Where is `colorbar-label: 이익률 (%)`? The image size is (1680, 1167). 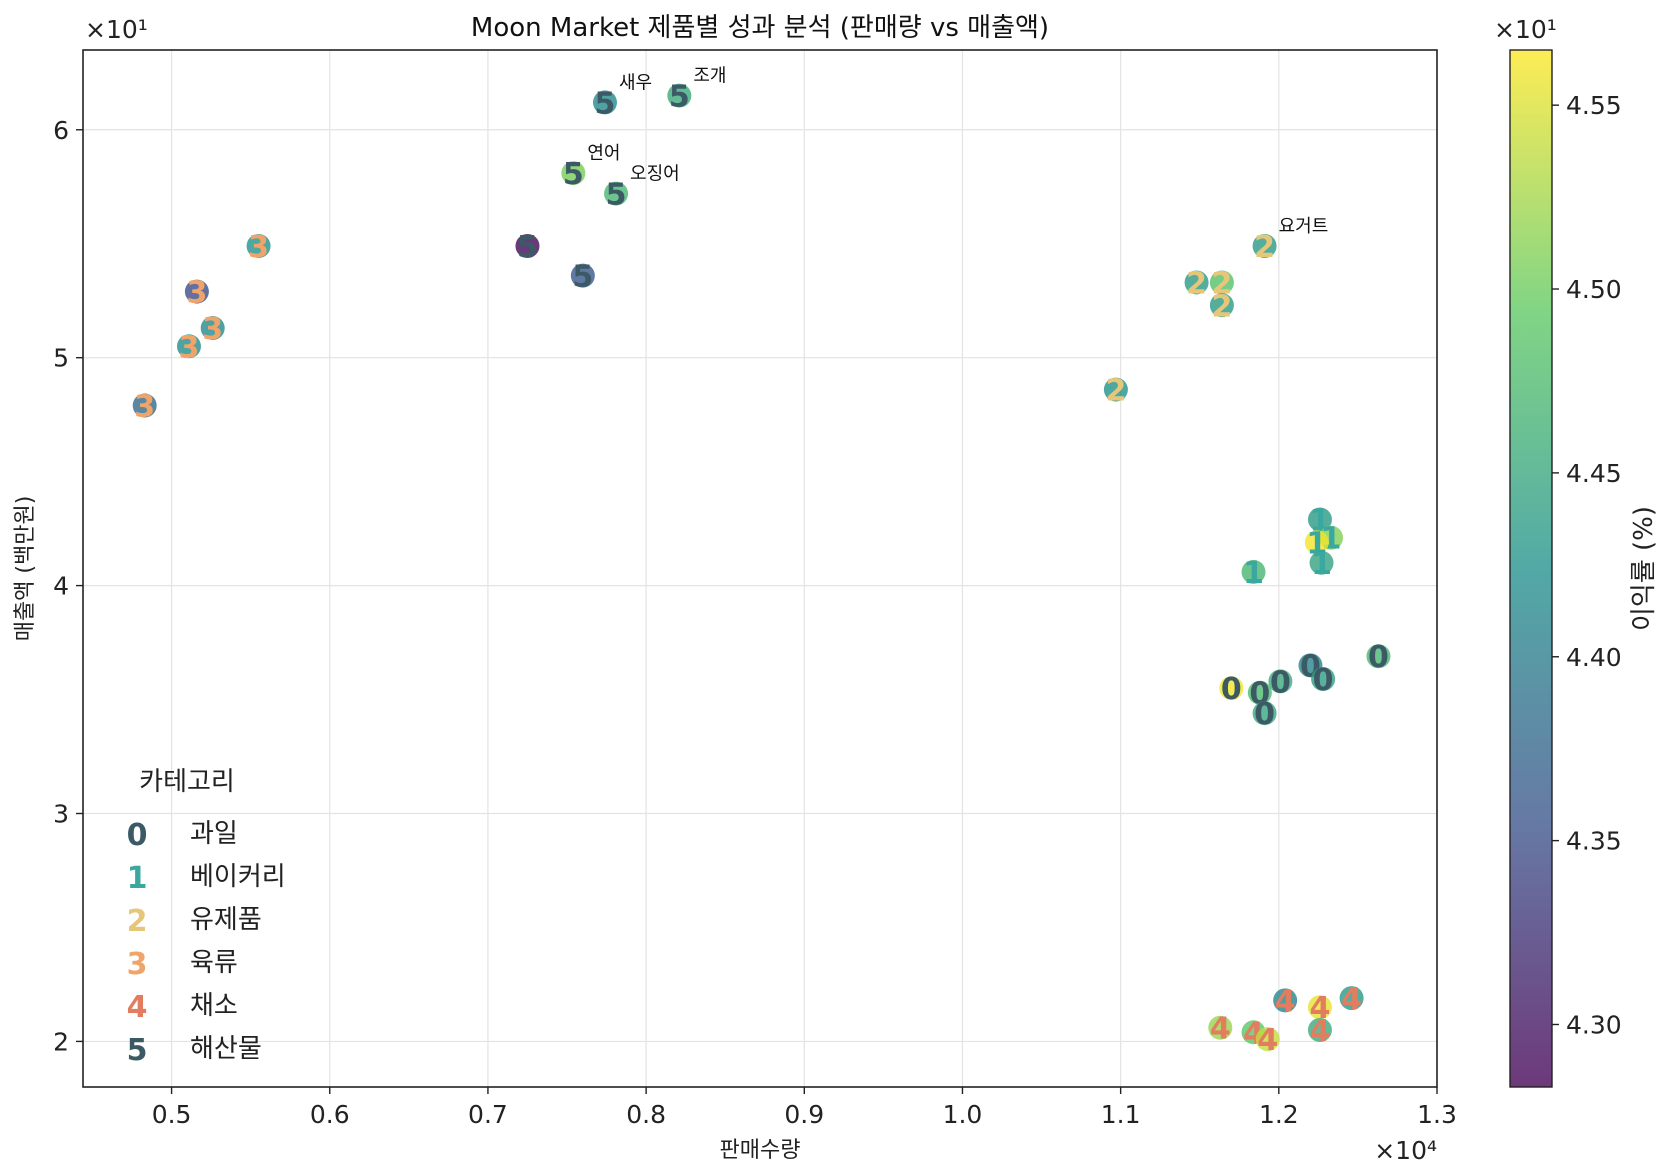 colorbar-label: 이익률 (%) is located at coordinates (1644, 568).